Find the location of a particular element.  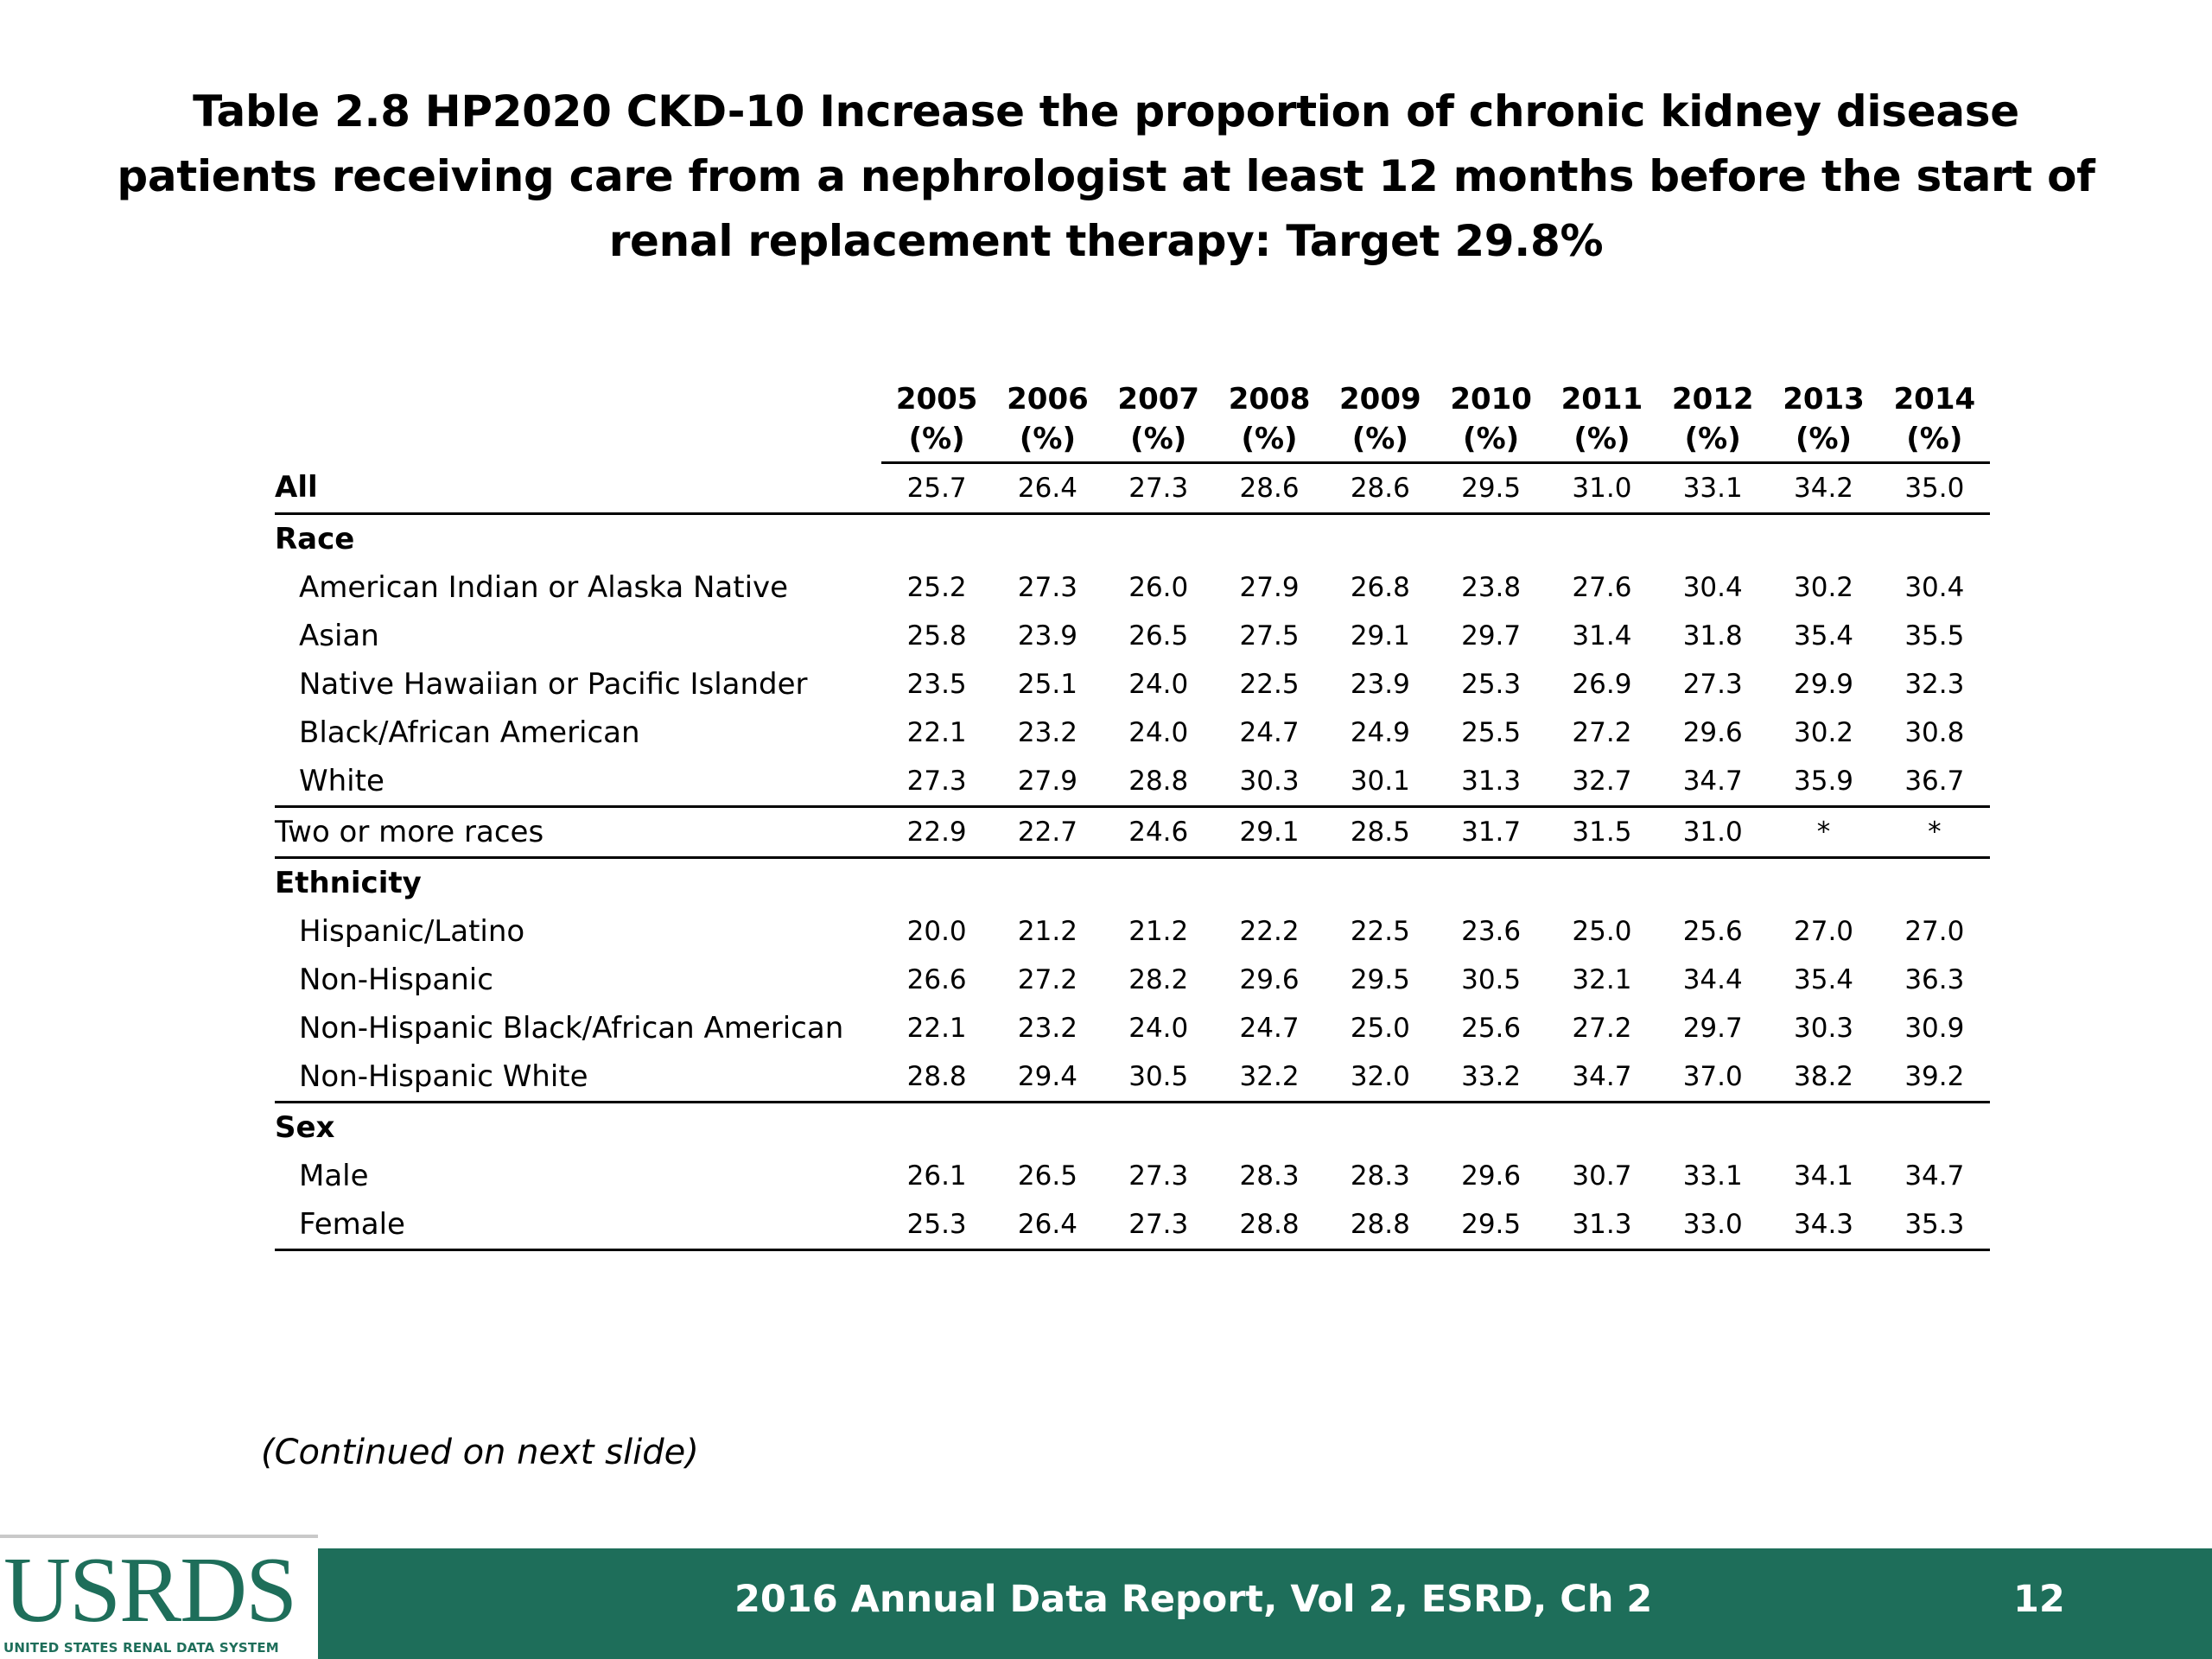

value-cell: 32.7 is located at coordinates (1602, 782).